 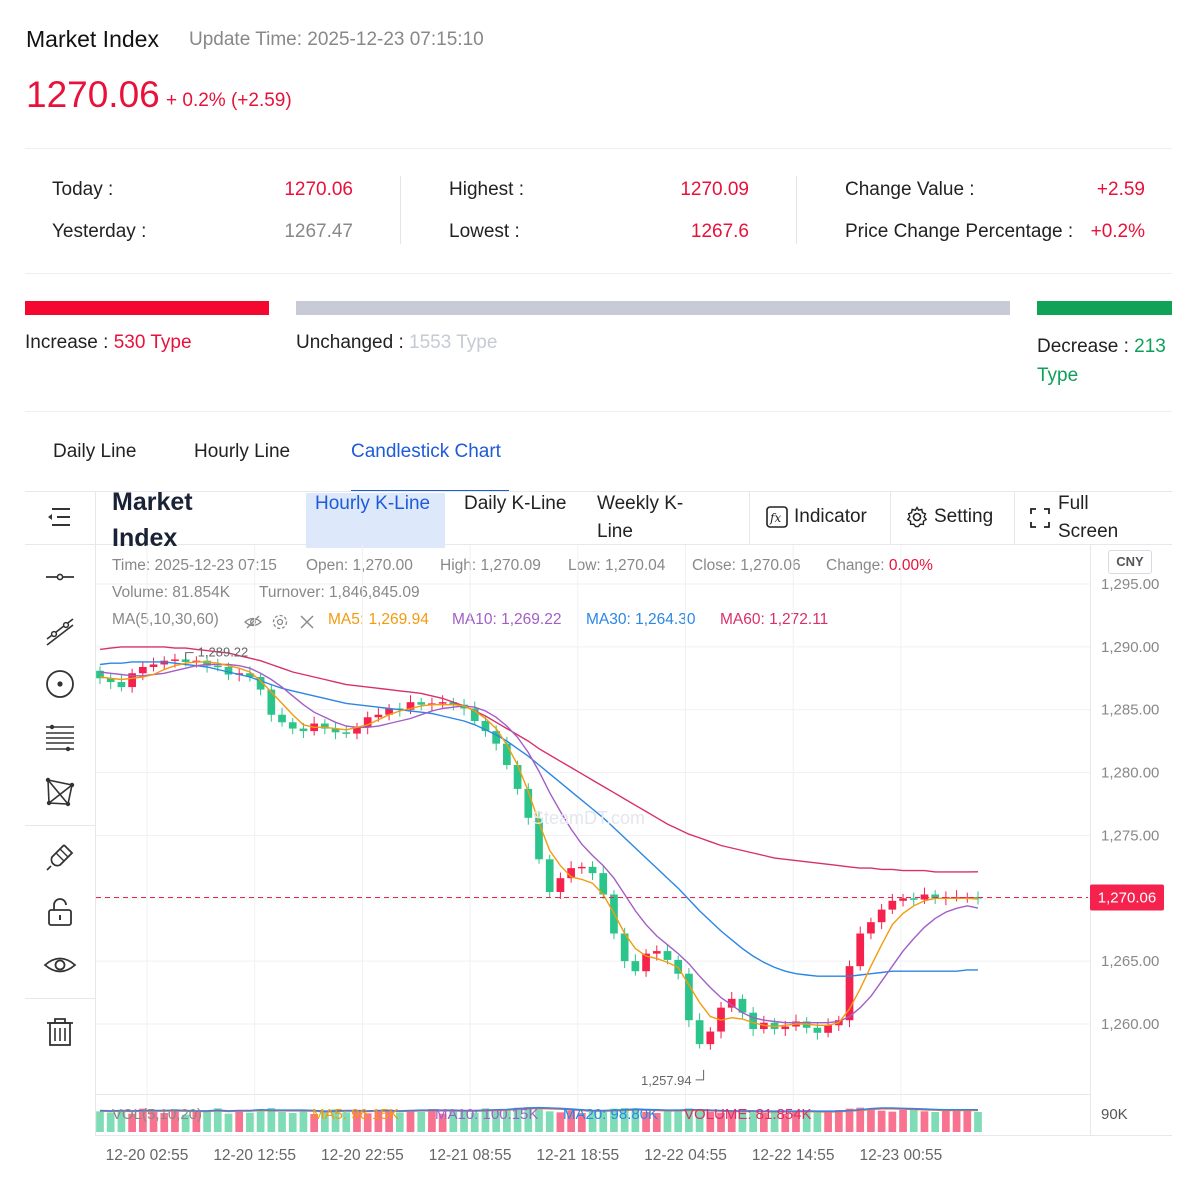 What do you see at coordinates (577, 1155) in the screenshot?
I see `x-tick-label: 12-21 18:55` at bounding box center [577, 1155].